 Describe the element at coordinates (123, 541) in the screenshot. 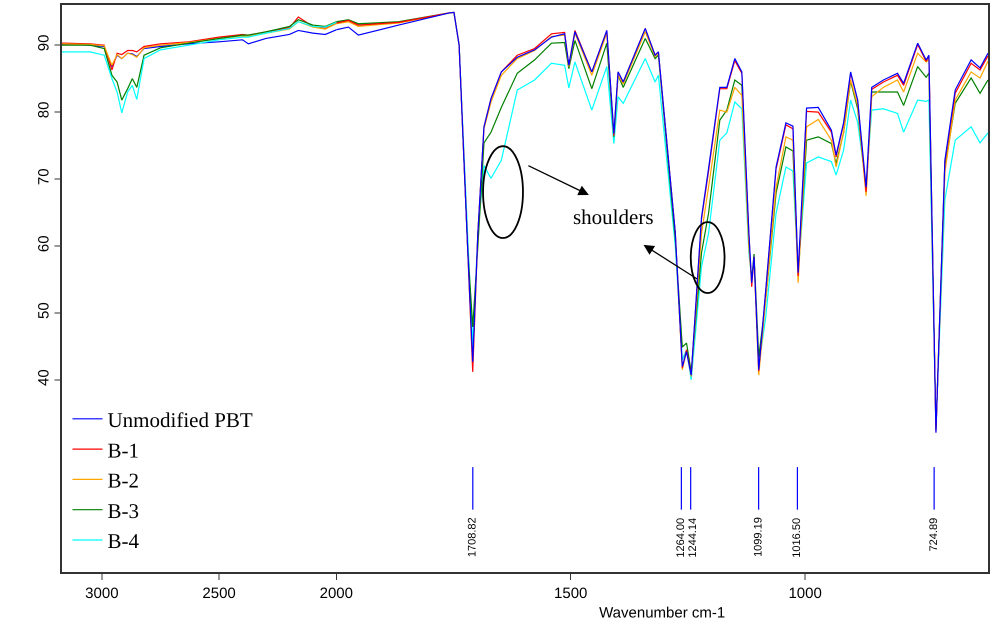

I see `legend-label: B-4` at that location.